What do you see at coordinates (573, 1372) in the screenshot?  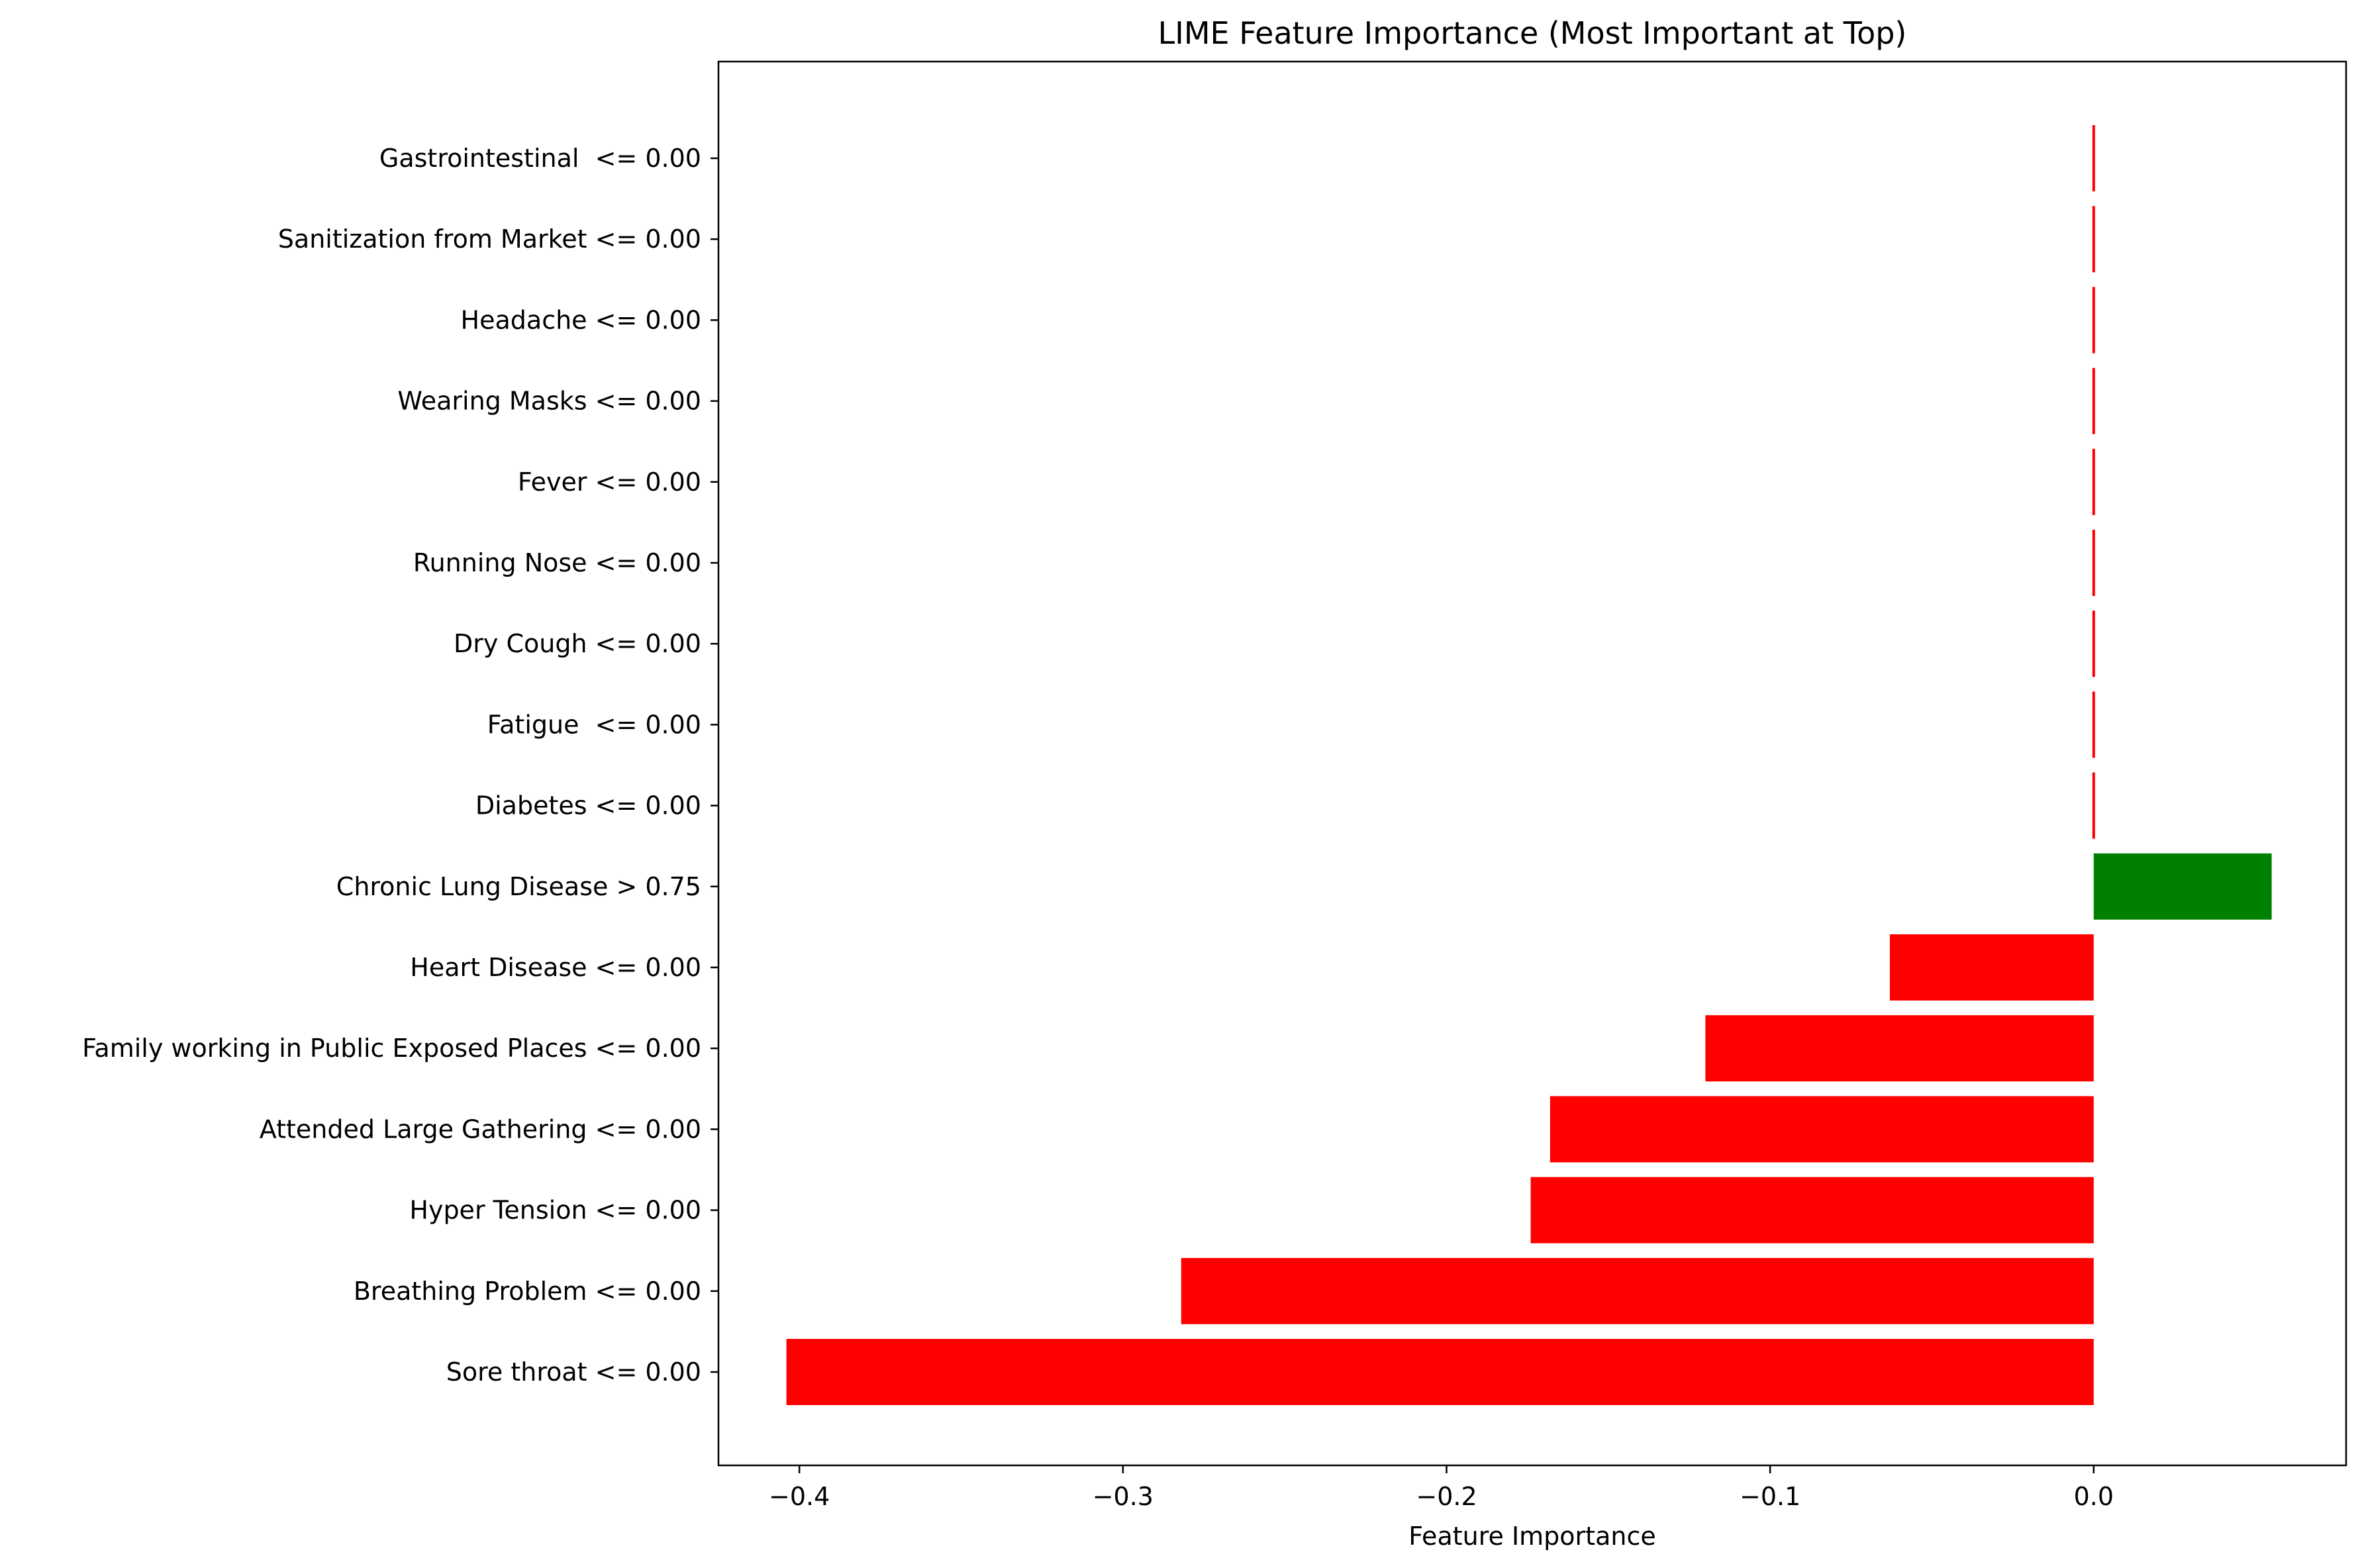 I see `y-tick-label-15: Sore throat <= 0.00` at bounding box center [573, 1372].